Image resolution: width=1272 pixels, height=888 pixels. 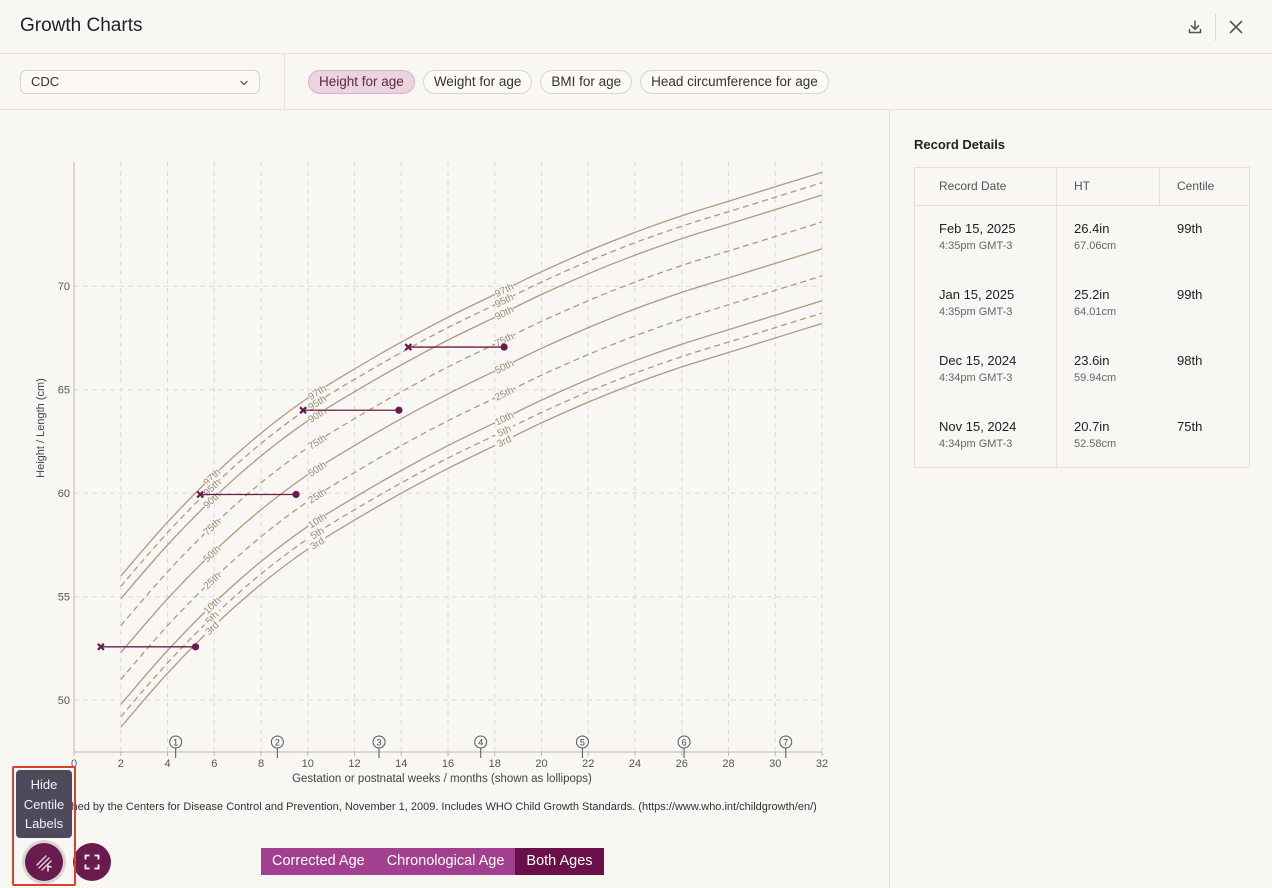 I want to click on month-markers: 1 2 3 4 5 6 7, so click(x=481, y=746).